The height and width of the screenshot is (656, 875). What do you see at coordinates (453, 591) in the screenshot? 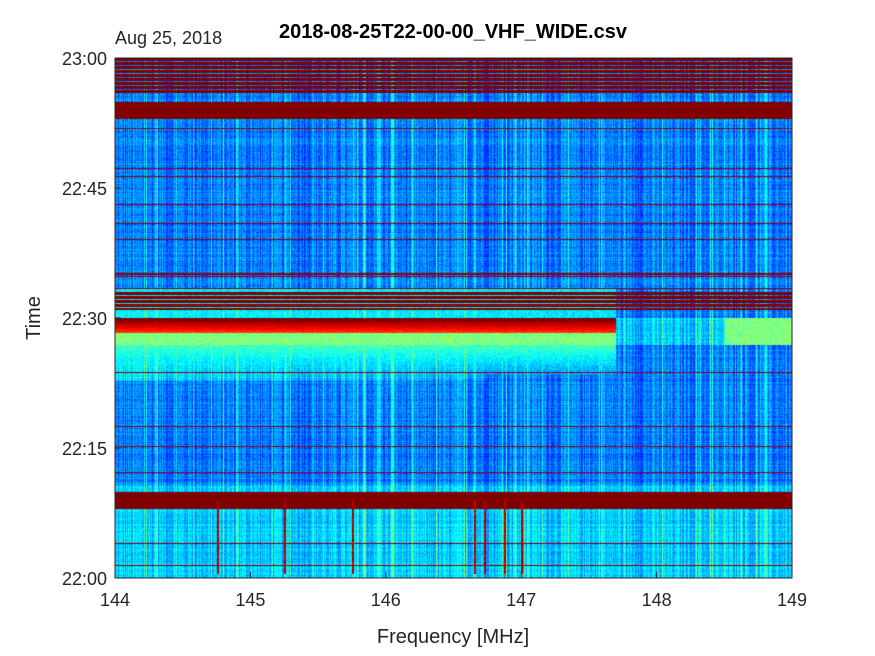
I see `x-axis: 144 145 146 147 148 149` at bounding box center [453, 591].